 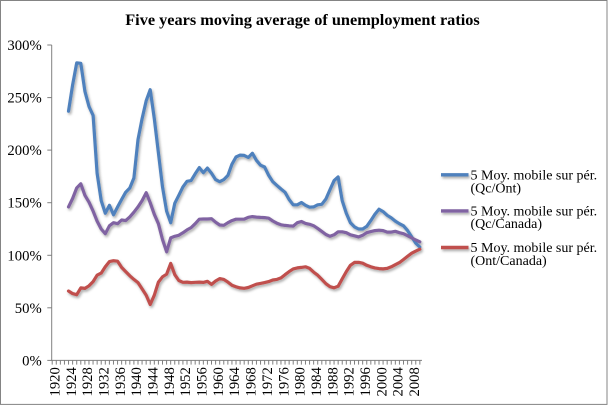 I want to click on svg-text: 50%, so click(x=28, y=309).